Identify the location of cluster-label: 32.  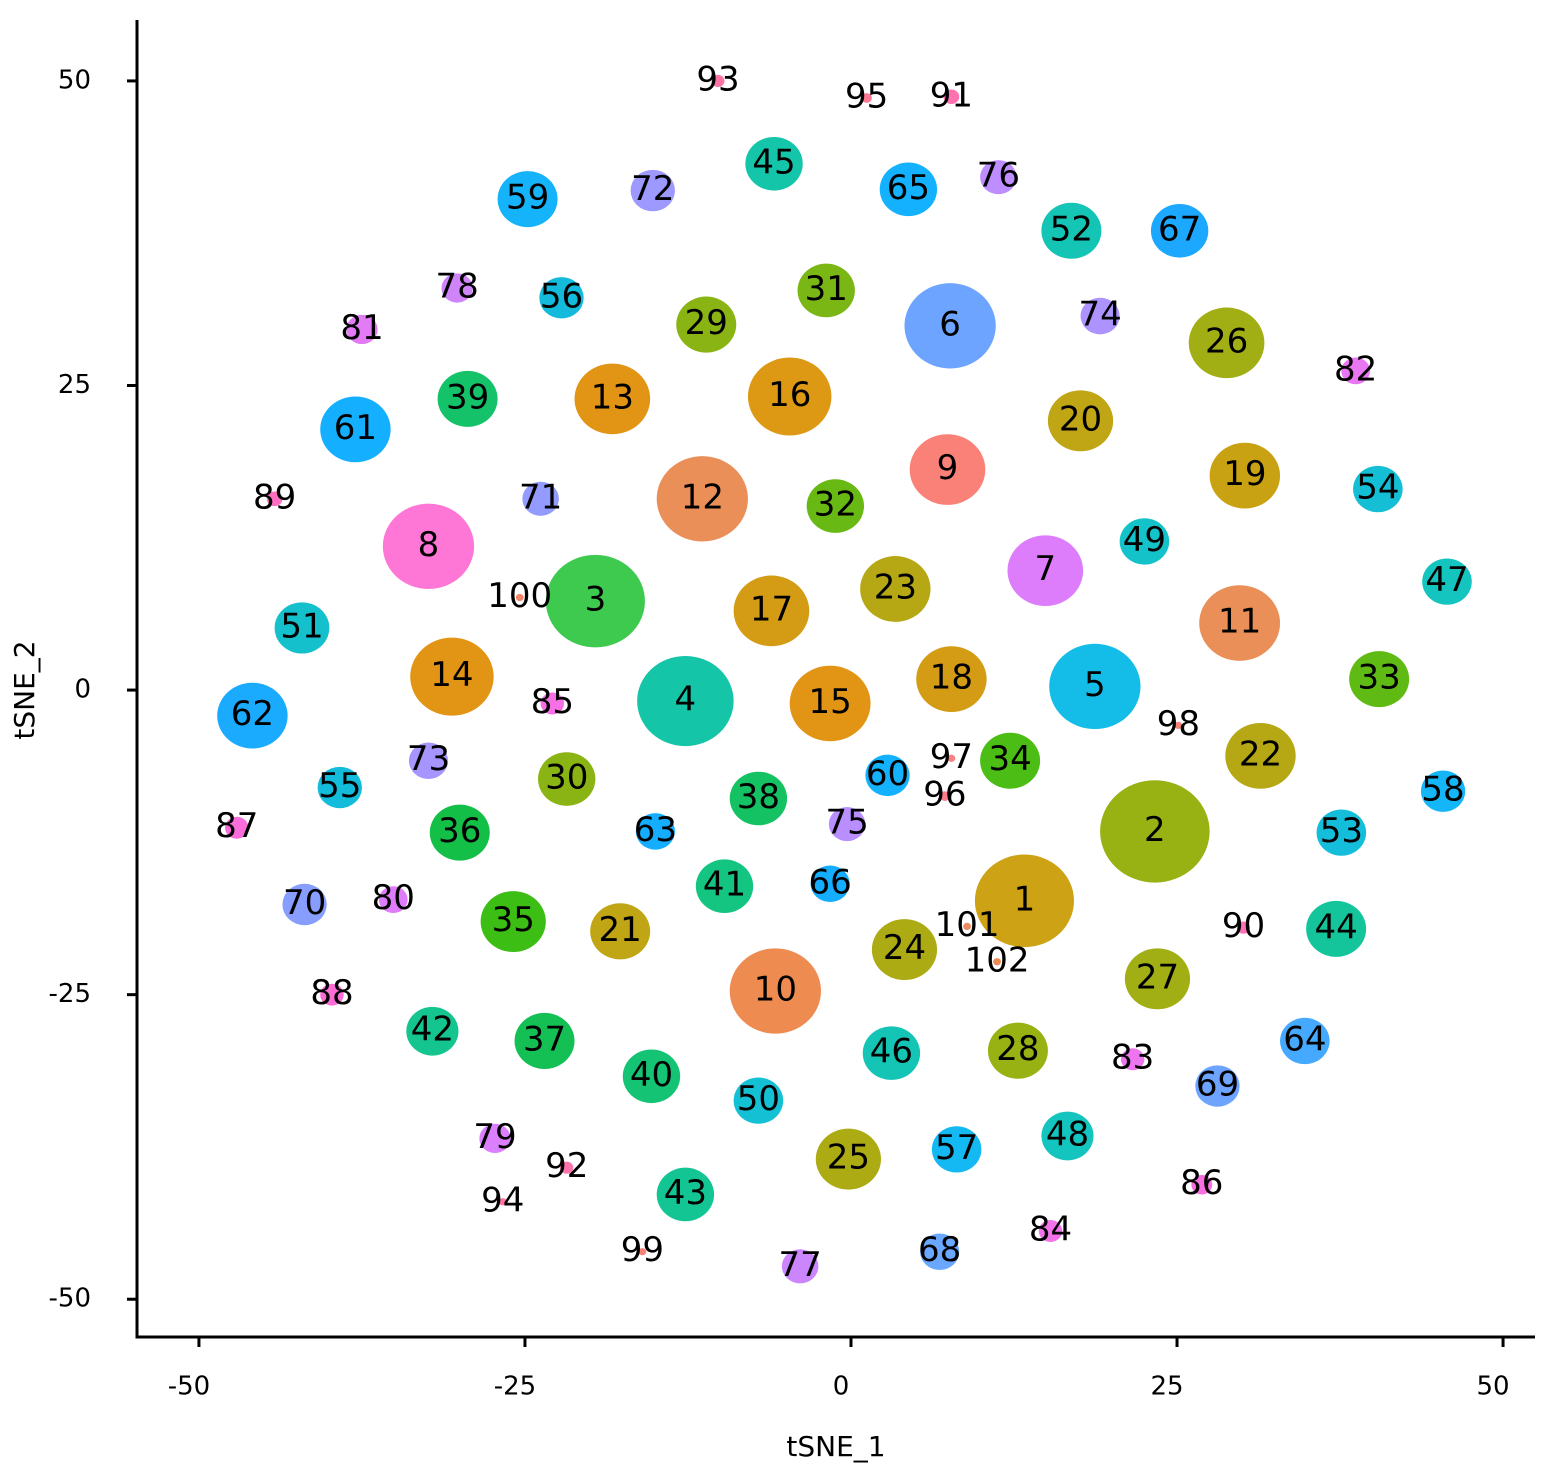
(835, 505).